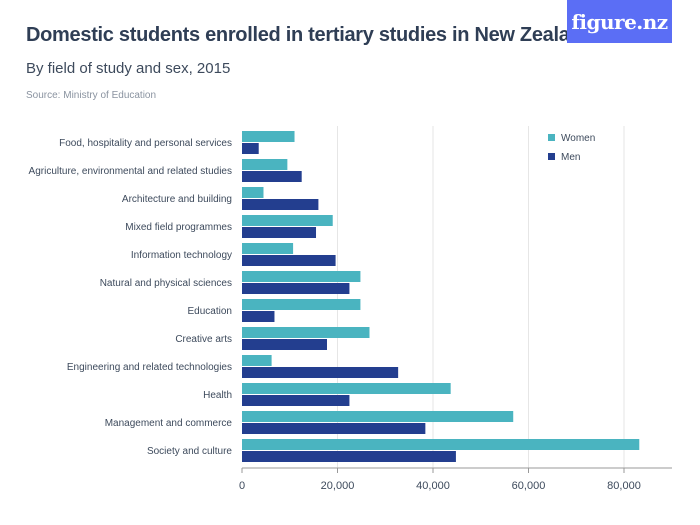  What do you see at coordinates (181, 255) in the screenshot?
I see `category-label: Information technology` at bounding box center [181, 255].